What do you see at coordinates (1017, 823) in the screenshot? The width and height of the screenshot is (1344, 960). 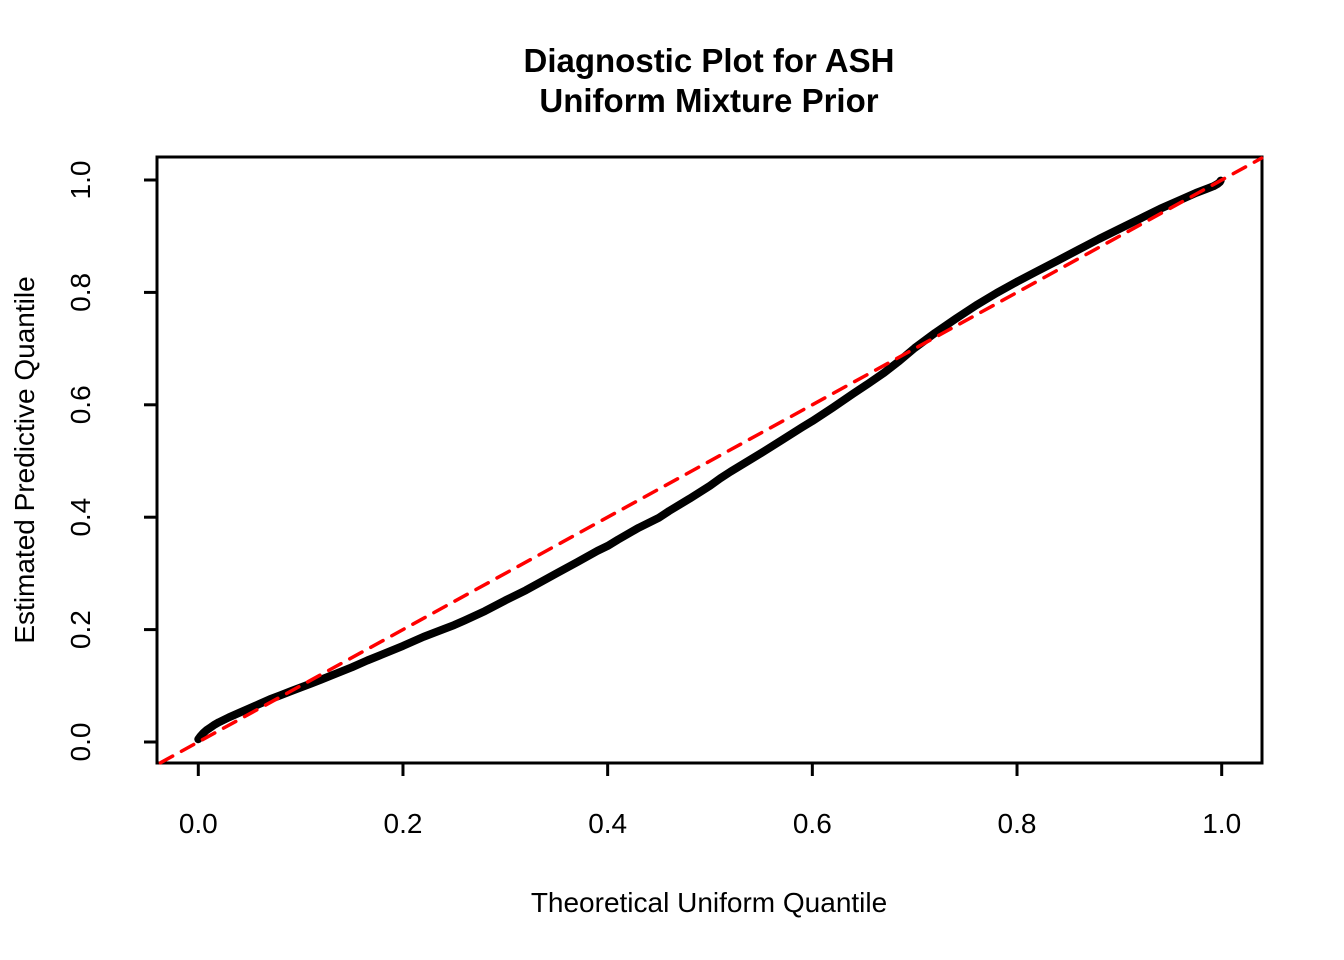 I see `x-tick-label: 0.8` at bounding box center [1017, 823].